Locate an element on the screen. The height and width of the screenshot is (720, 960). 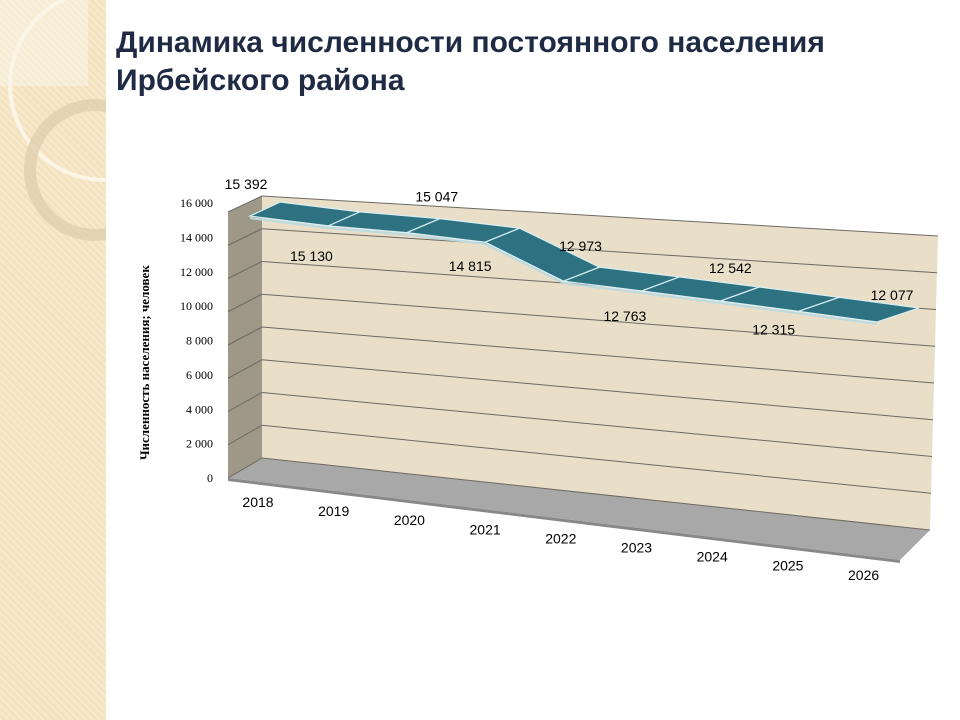
data-label: 15 392 is located at coordinates (246, 184).